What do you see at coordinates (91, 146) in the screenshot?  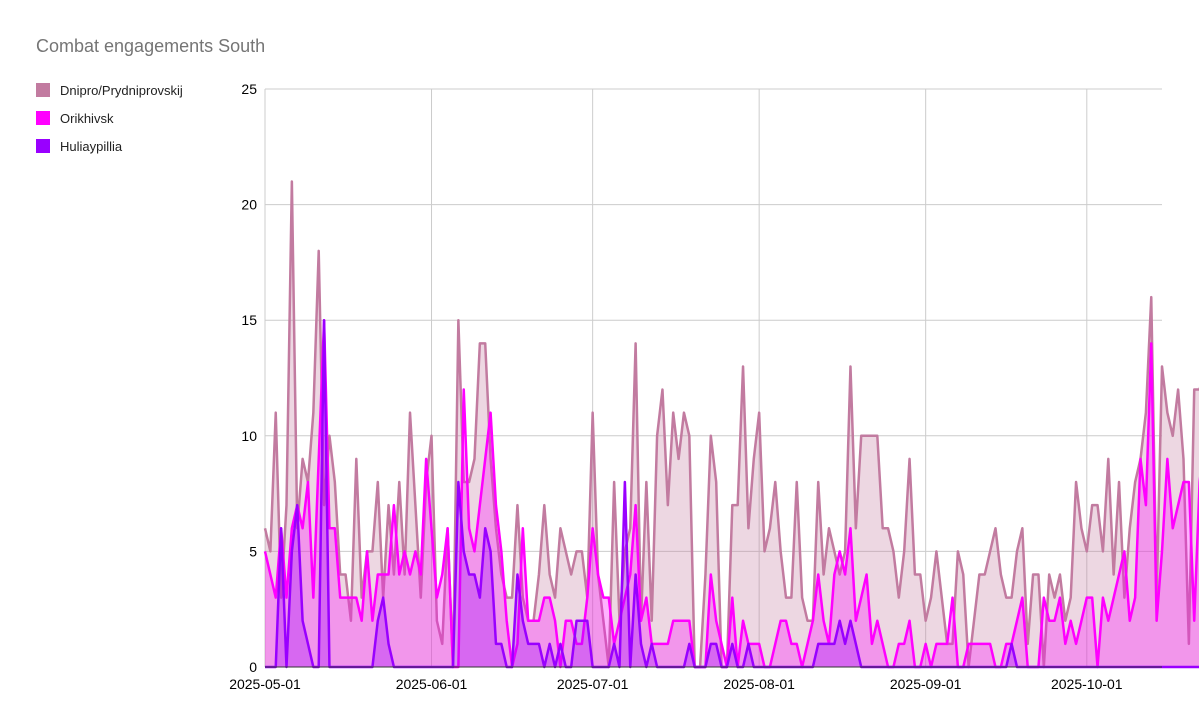 I see `legend-label-huliaypillia: Huliaypillia` at bounding box center [91, 146].